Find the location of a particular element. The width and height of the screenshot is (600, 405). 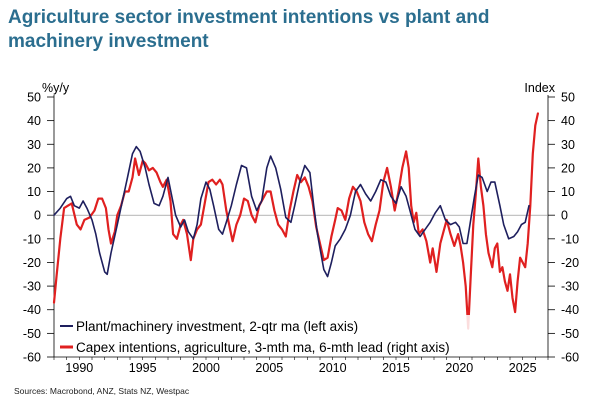

y-tick-right: -40 is located at coordinates (570, 310).